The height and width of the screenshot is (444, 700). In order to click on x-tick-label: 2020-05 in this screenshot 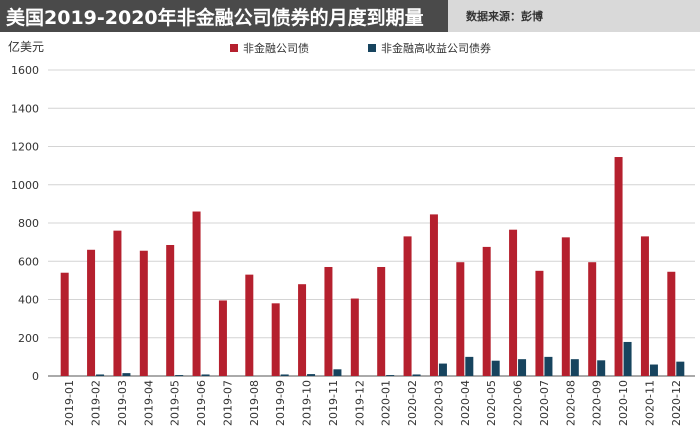, I will do `click(491, 403)`.